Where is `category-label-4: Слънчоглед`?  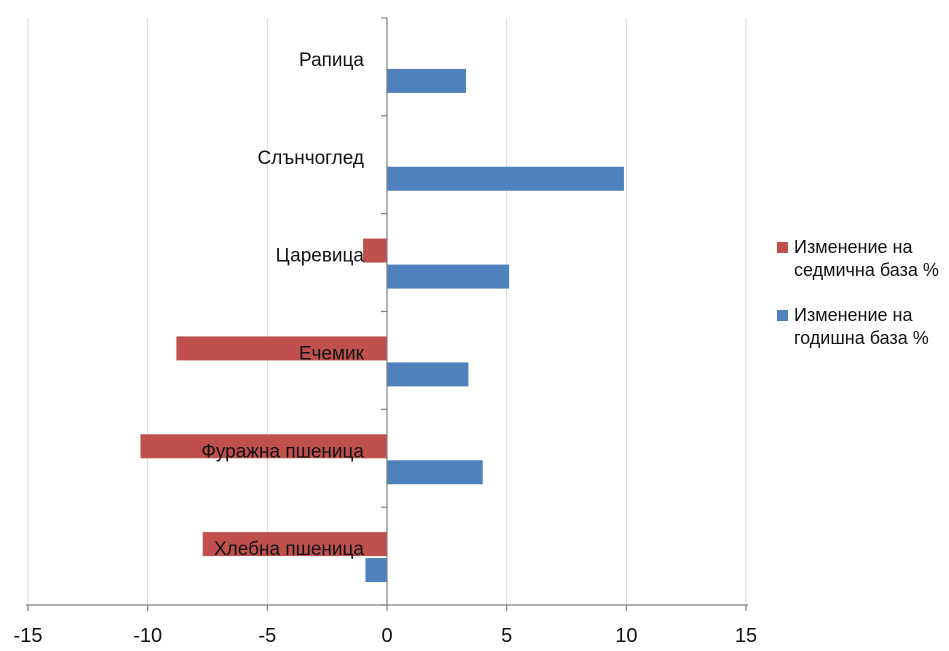
category-label-4: Слънчоглед is located at coordinates (311, 158).